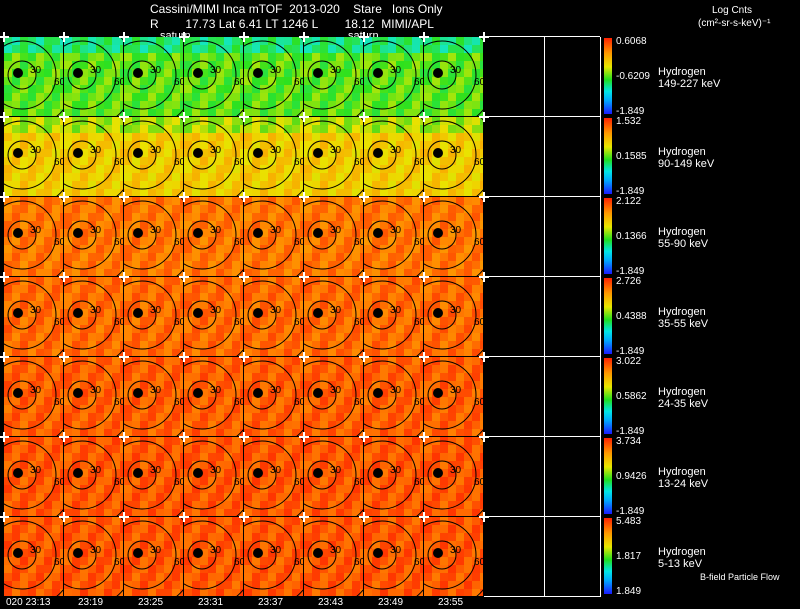  Describe the element at coordinates (631, 156) in the screenshot. I see `colorbar-mid: 0.1585` at that location.